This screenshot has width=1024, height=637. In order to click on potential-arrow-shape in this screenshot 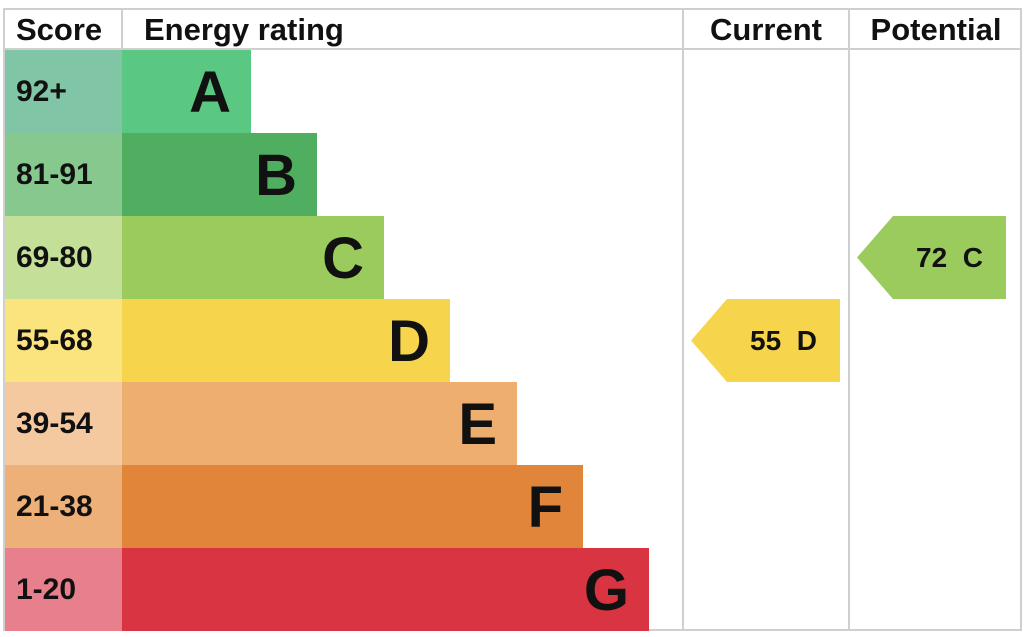, I will do `click(931, 257)`.